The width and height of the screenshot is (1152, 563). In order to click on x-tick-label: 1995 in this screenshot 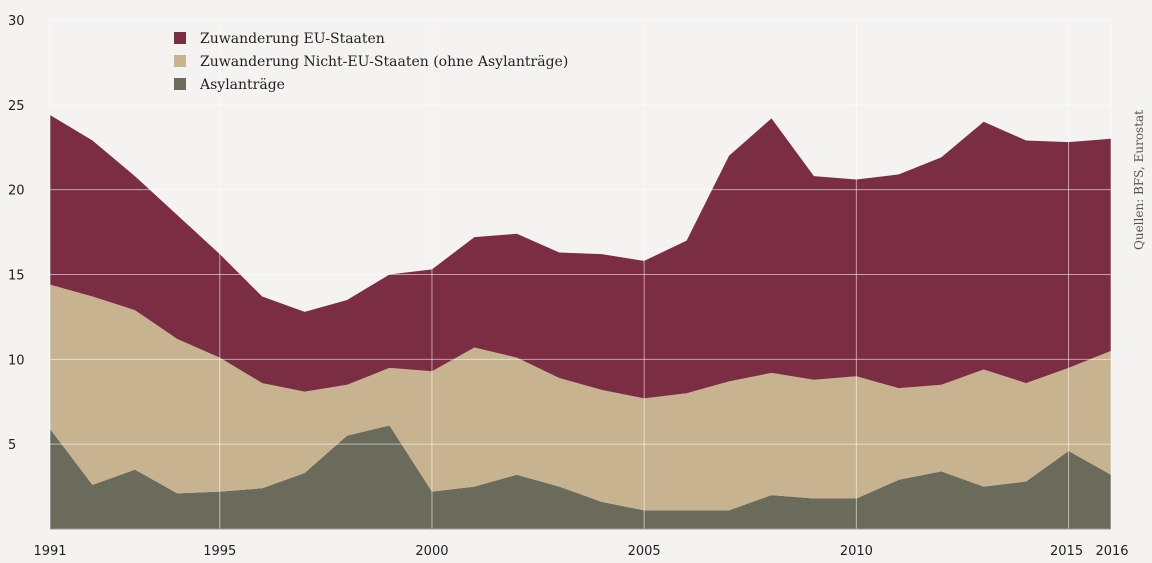, I will do `click(219, 551)`.